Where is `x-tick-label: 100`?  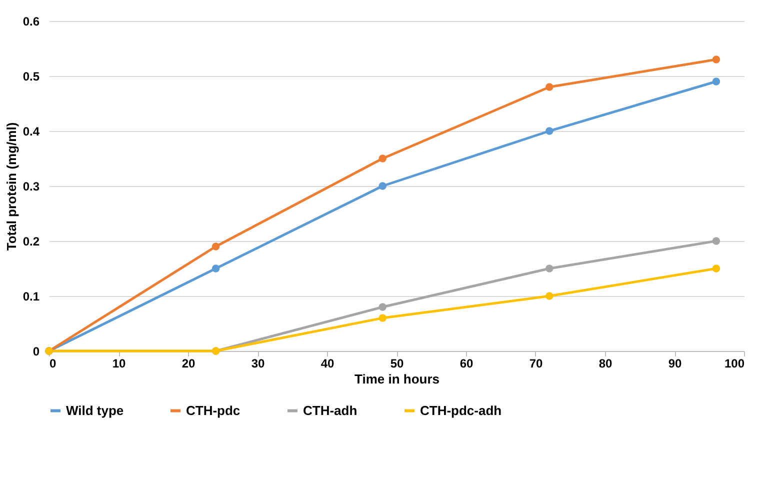 x-tick-label: 100 is located at coordinates (734, 363).